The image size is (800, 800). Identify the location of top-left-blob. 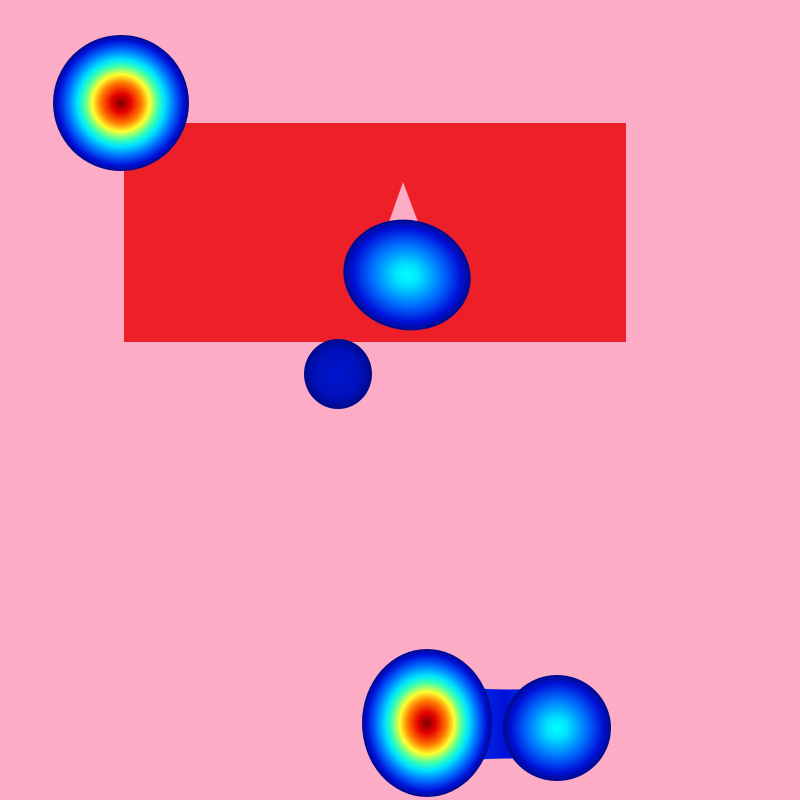
(121, 103).